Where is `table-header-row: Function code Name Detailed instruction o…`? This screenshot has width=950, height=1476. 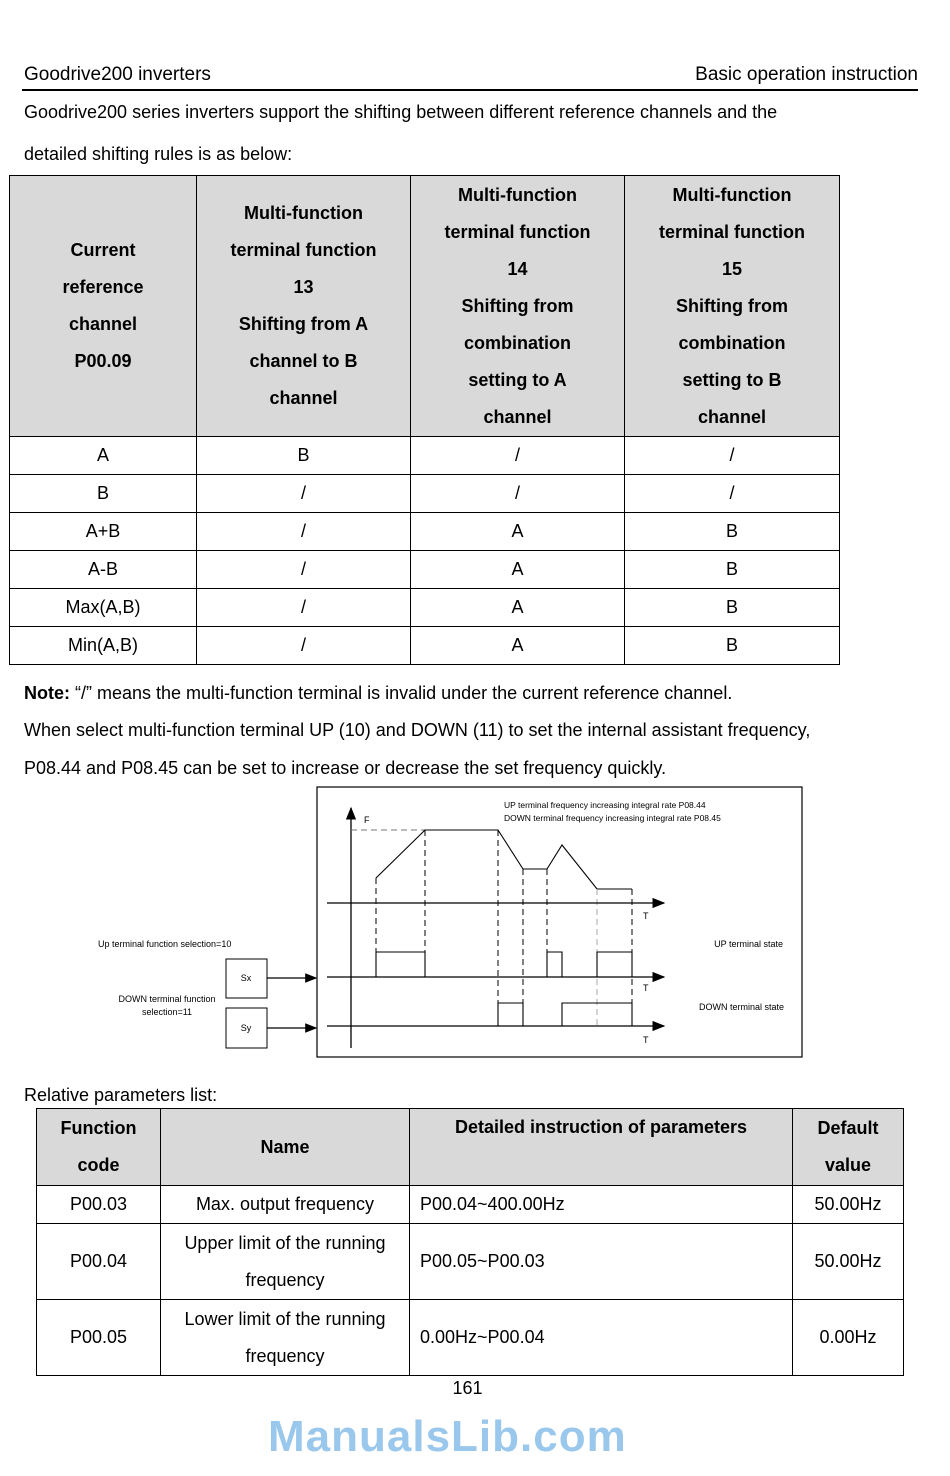
table-header-row: Function code Name Detailed instruction o… is located at coordinates (470, 1147).